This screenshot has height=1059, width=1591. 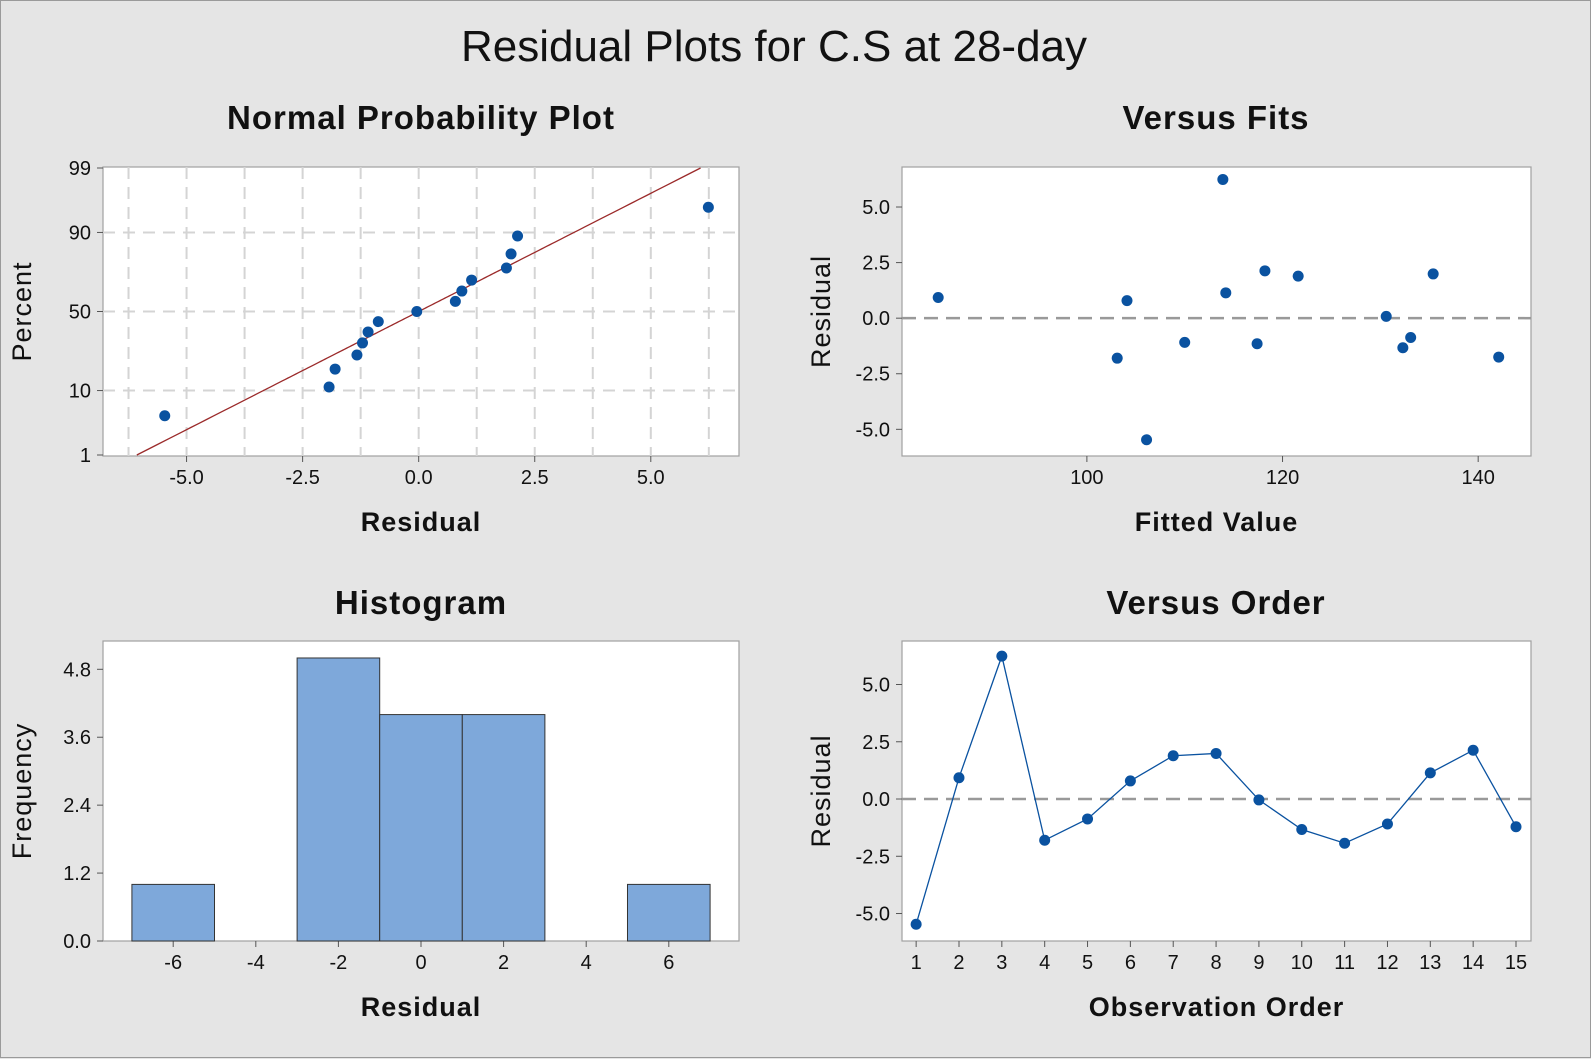 I want to click on y-tick-label: 3.6, so click(x=77, y=738).